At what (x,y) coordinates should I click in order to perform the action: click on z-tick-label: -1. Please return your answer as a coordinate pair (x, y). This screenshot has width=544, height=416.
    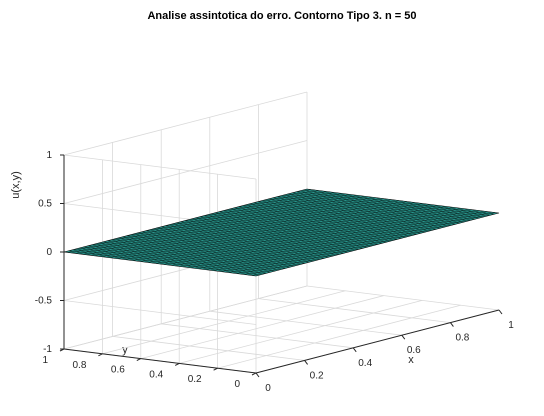
    Looking at the image, I should click on (47, 349).